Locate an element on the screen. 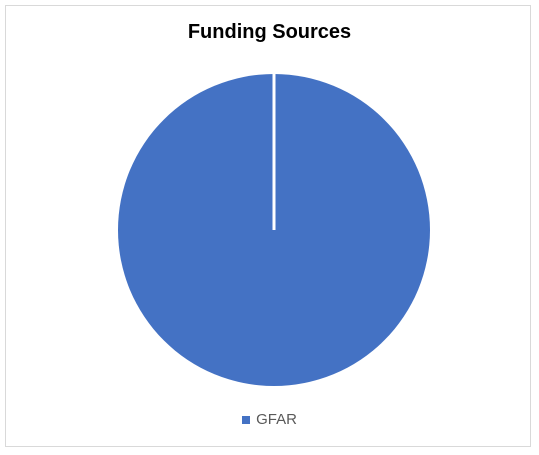 Image resolution: width=539 pixels, height=455 pixels. legend-swatch is located at coordinates (246, 419).